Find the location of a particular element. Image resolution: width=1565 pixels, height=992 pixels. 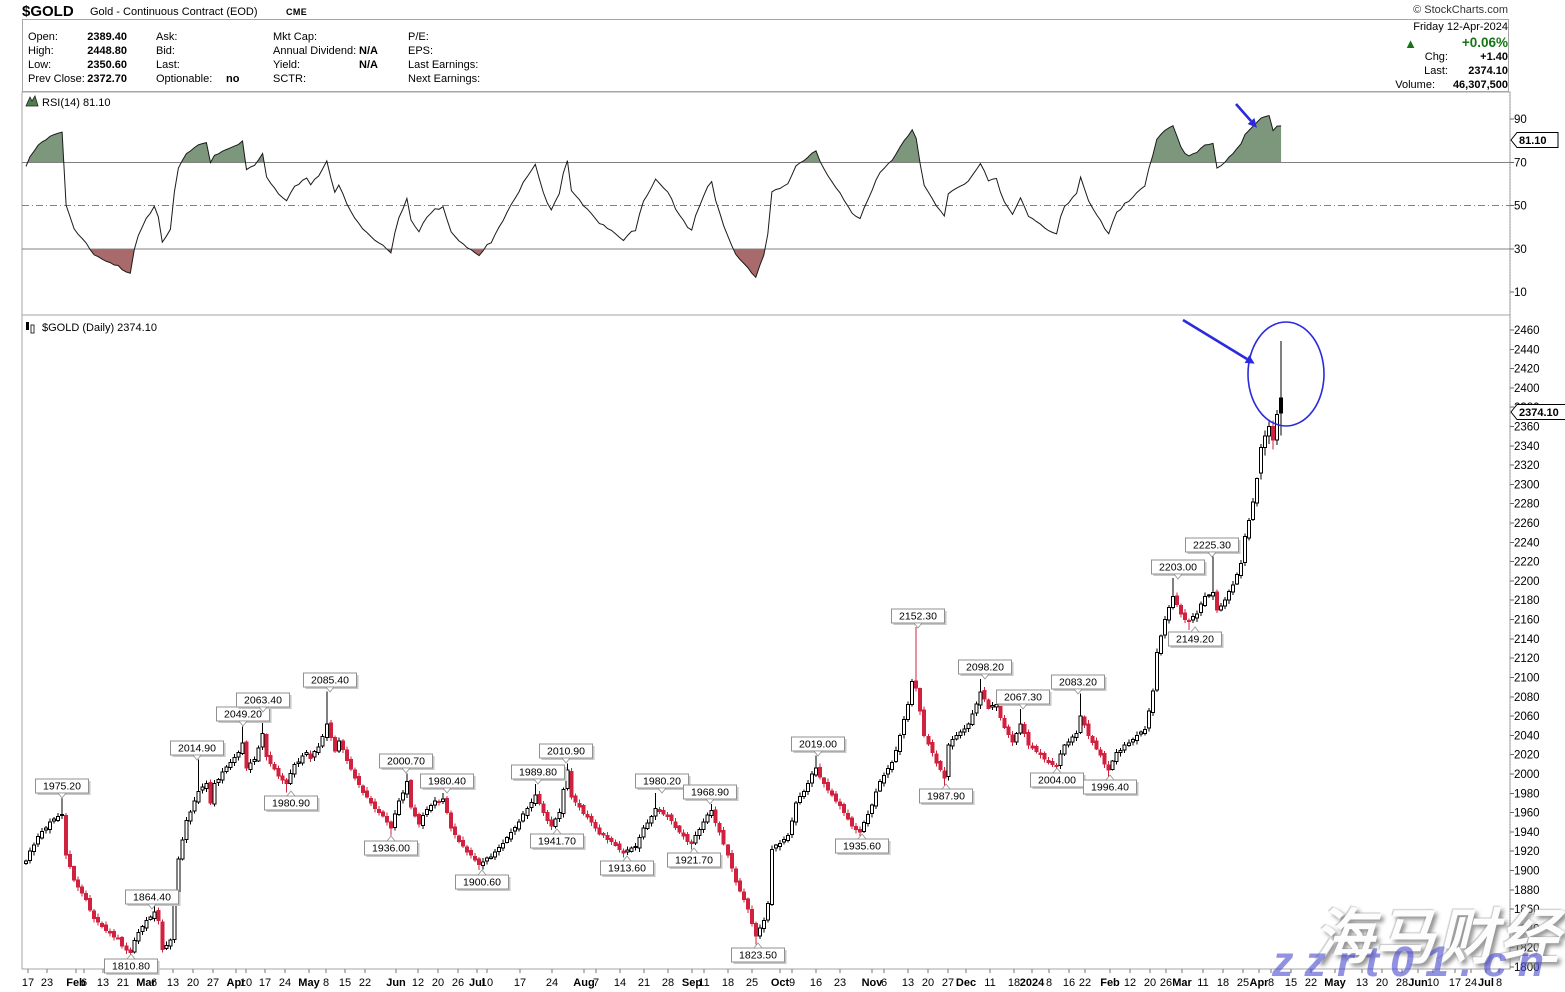

price-tick-label: 2000 is located at coordinates (1527, 775).